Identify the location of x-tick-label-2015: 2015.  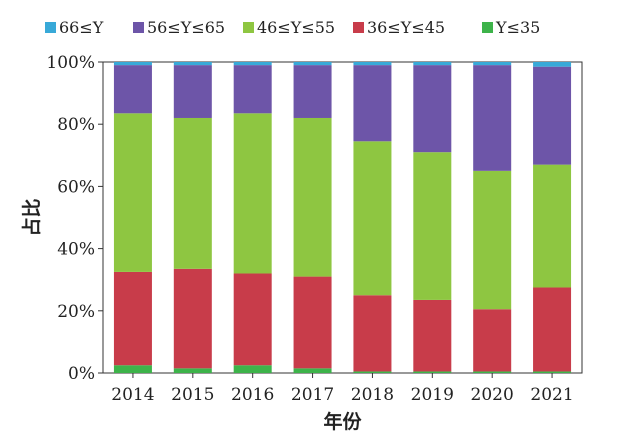
(192, 395).